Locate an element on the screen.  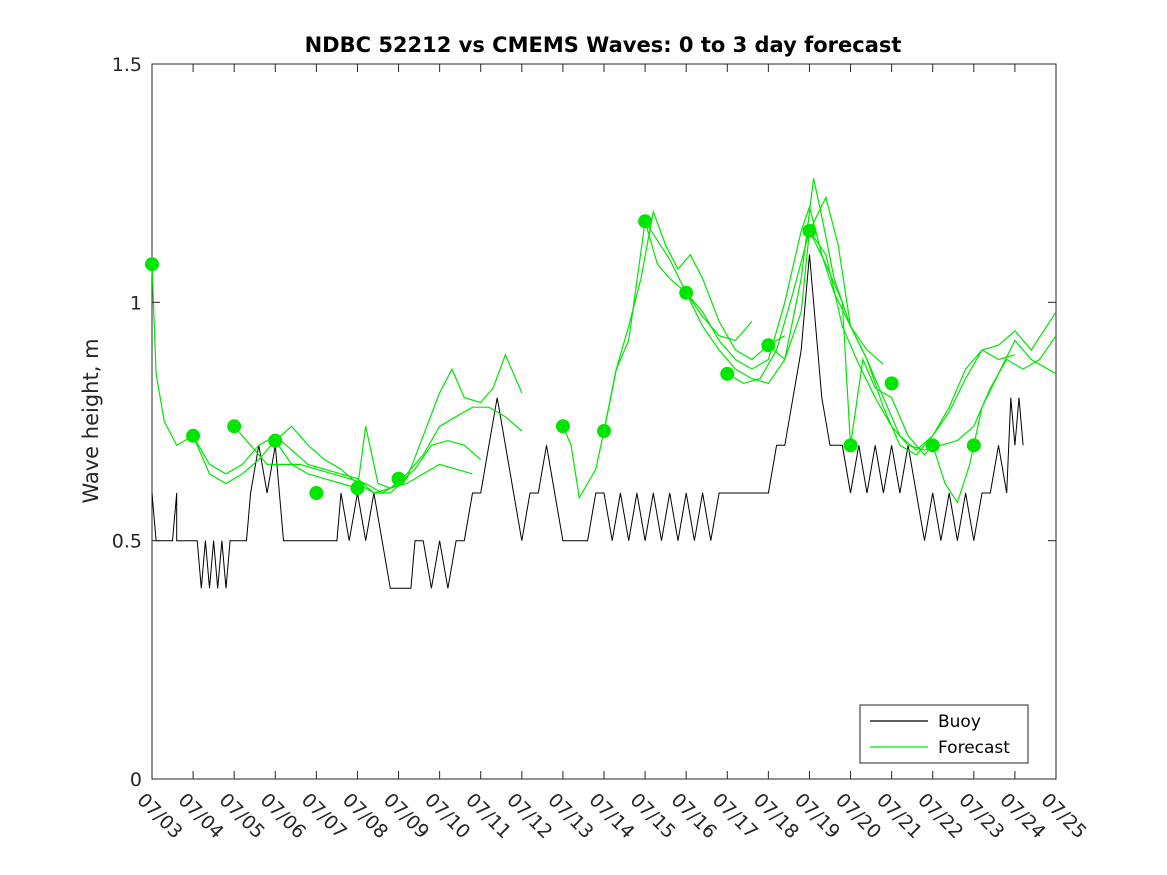
y-tick-label: 0.5 is located at coordinates (127, 542).